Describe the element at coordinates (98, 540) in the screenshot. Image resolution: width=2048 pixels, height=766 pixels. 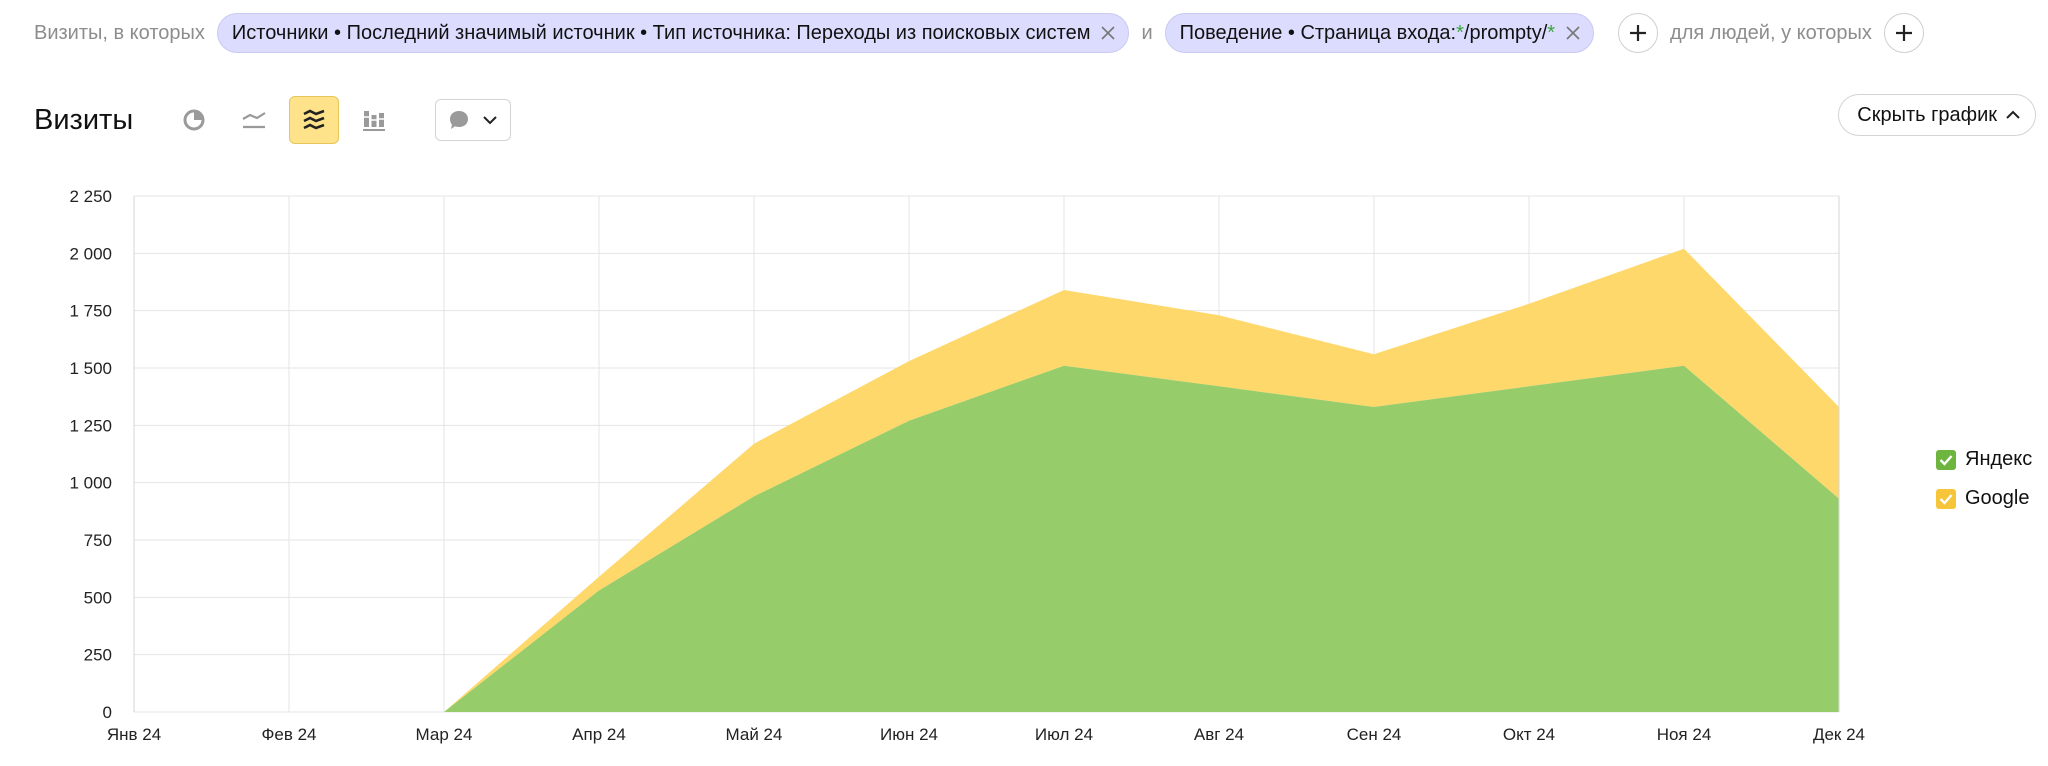
I see `y-tick-label: 750` at that location.